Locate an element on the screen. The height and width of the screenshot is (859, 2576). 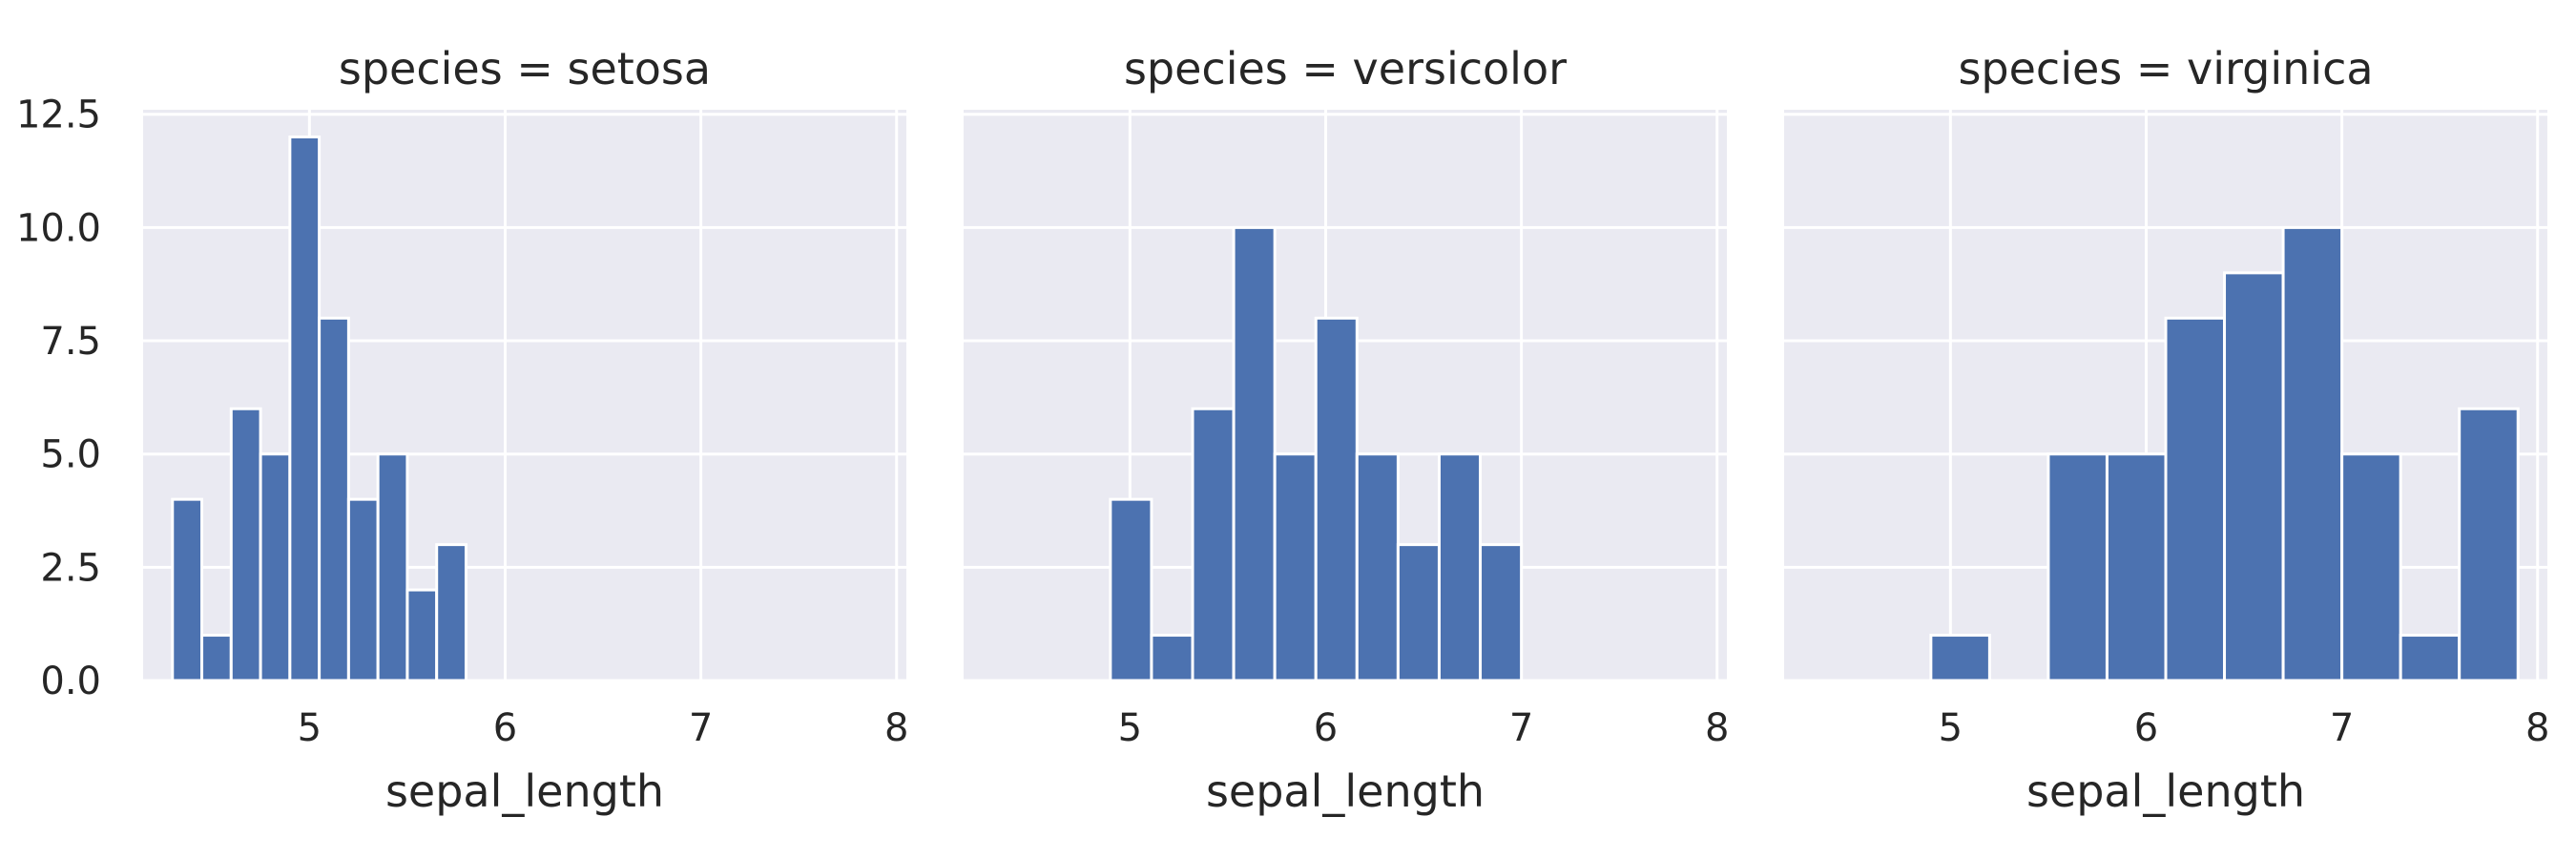
y-tick-label: 7.5 is located at coordinates (70, 342).